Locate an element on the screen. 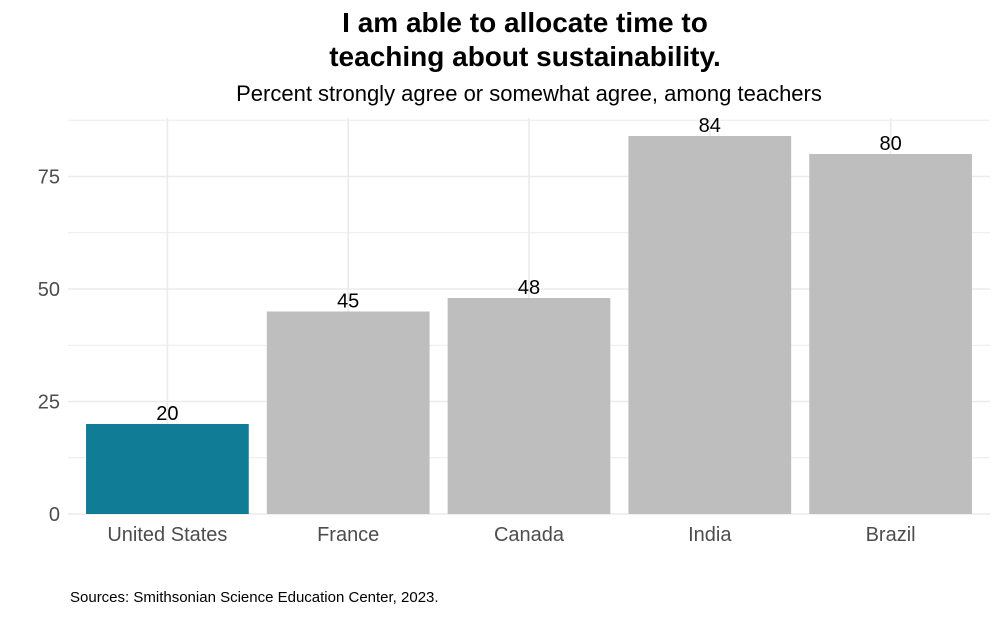 The height and width of the screenshot is (617, 1000). data-label: 20 is located at coordinates (167, 414).